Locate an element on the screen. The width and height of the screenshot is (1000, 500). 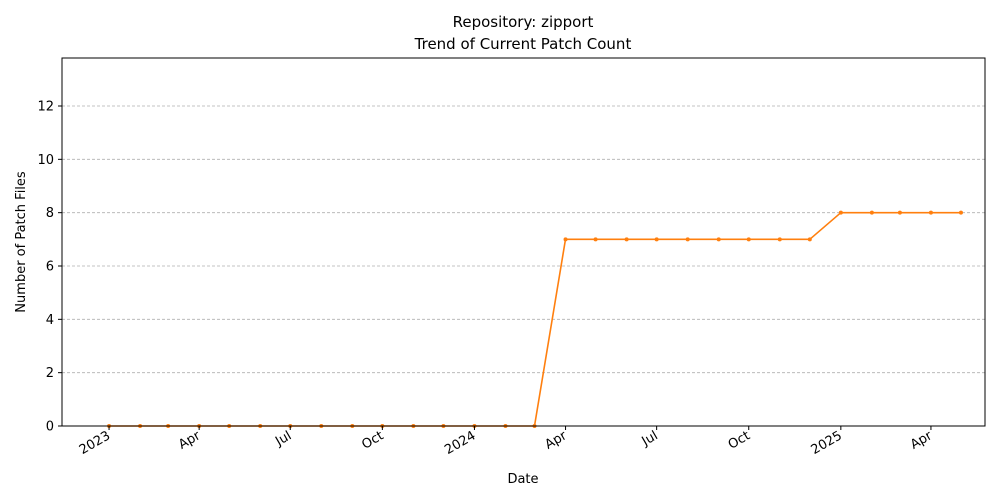
y-tick-label-5: 10 is located at coordinates (45, 160).